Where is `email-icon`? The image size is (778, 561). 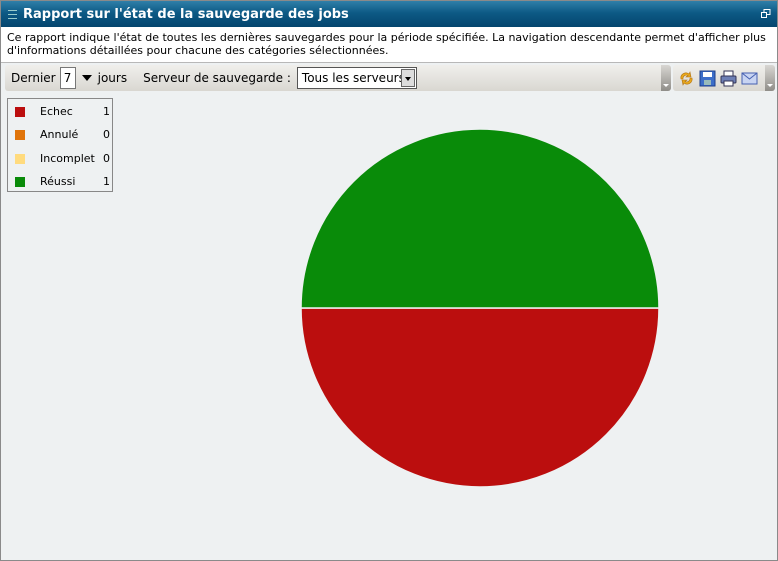
email-icon is located at coordinates (749, 78).